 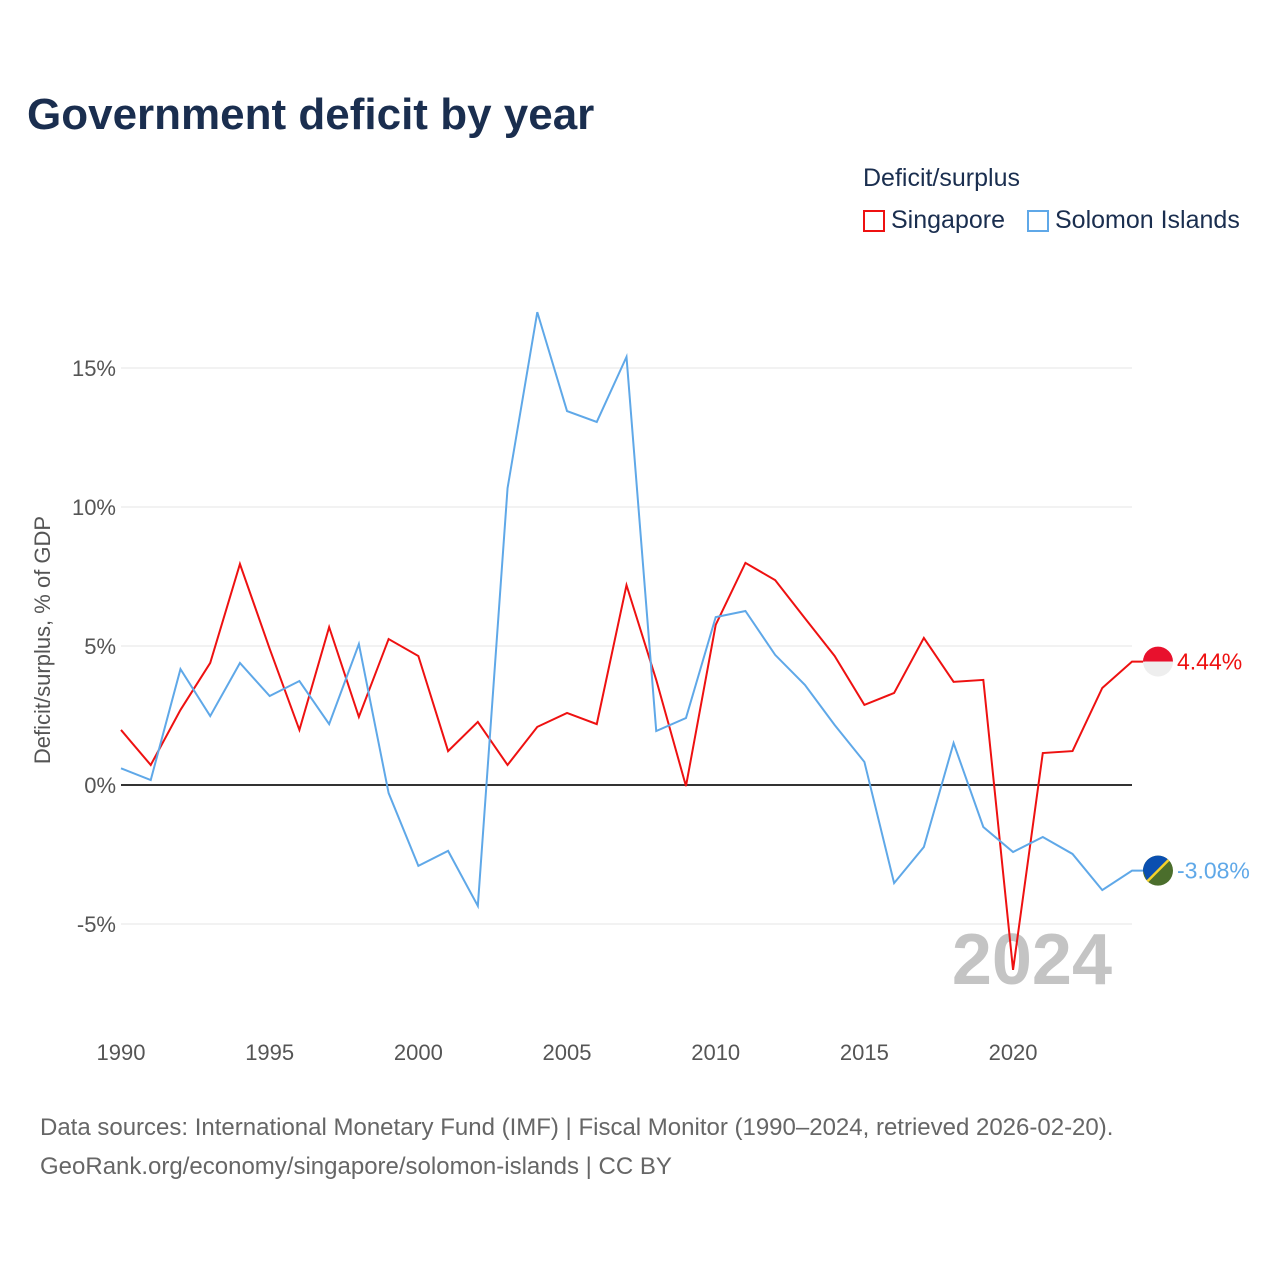 I want to click on end-value-label: 4.44%, so click(x=1209, y=662).